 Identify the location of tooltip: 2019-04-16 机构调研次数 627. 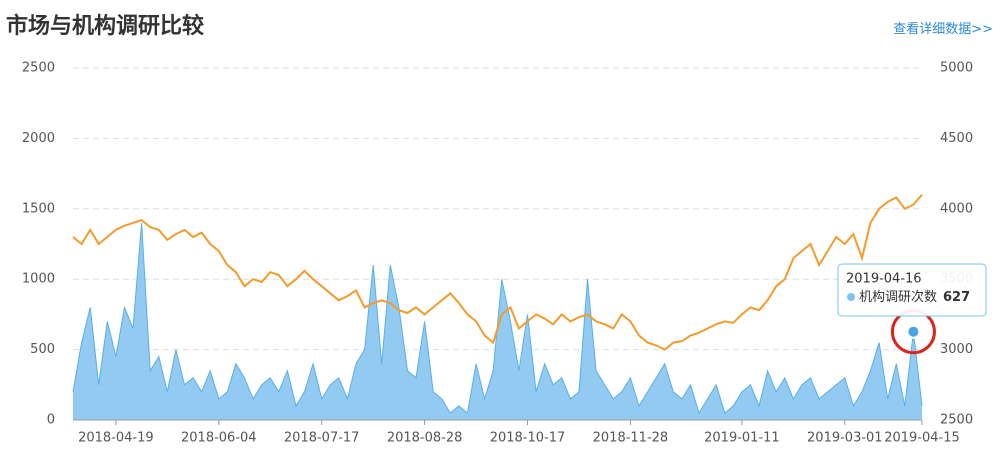
(912, 290).